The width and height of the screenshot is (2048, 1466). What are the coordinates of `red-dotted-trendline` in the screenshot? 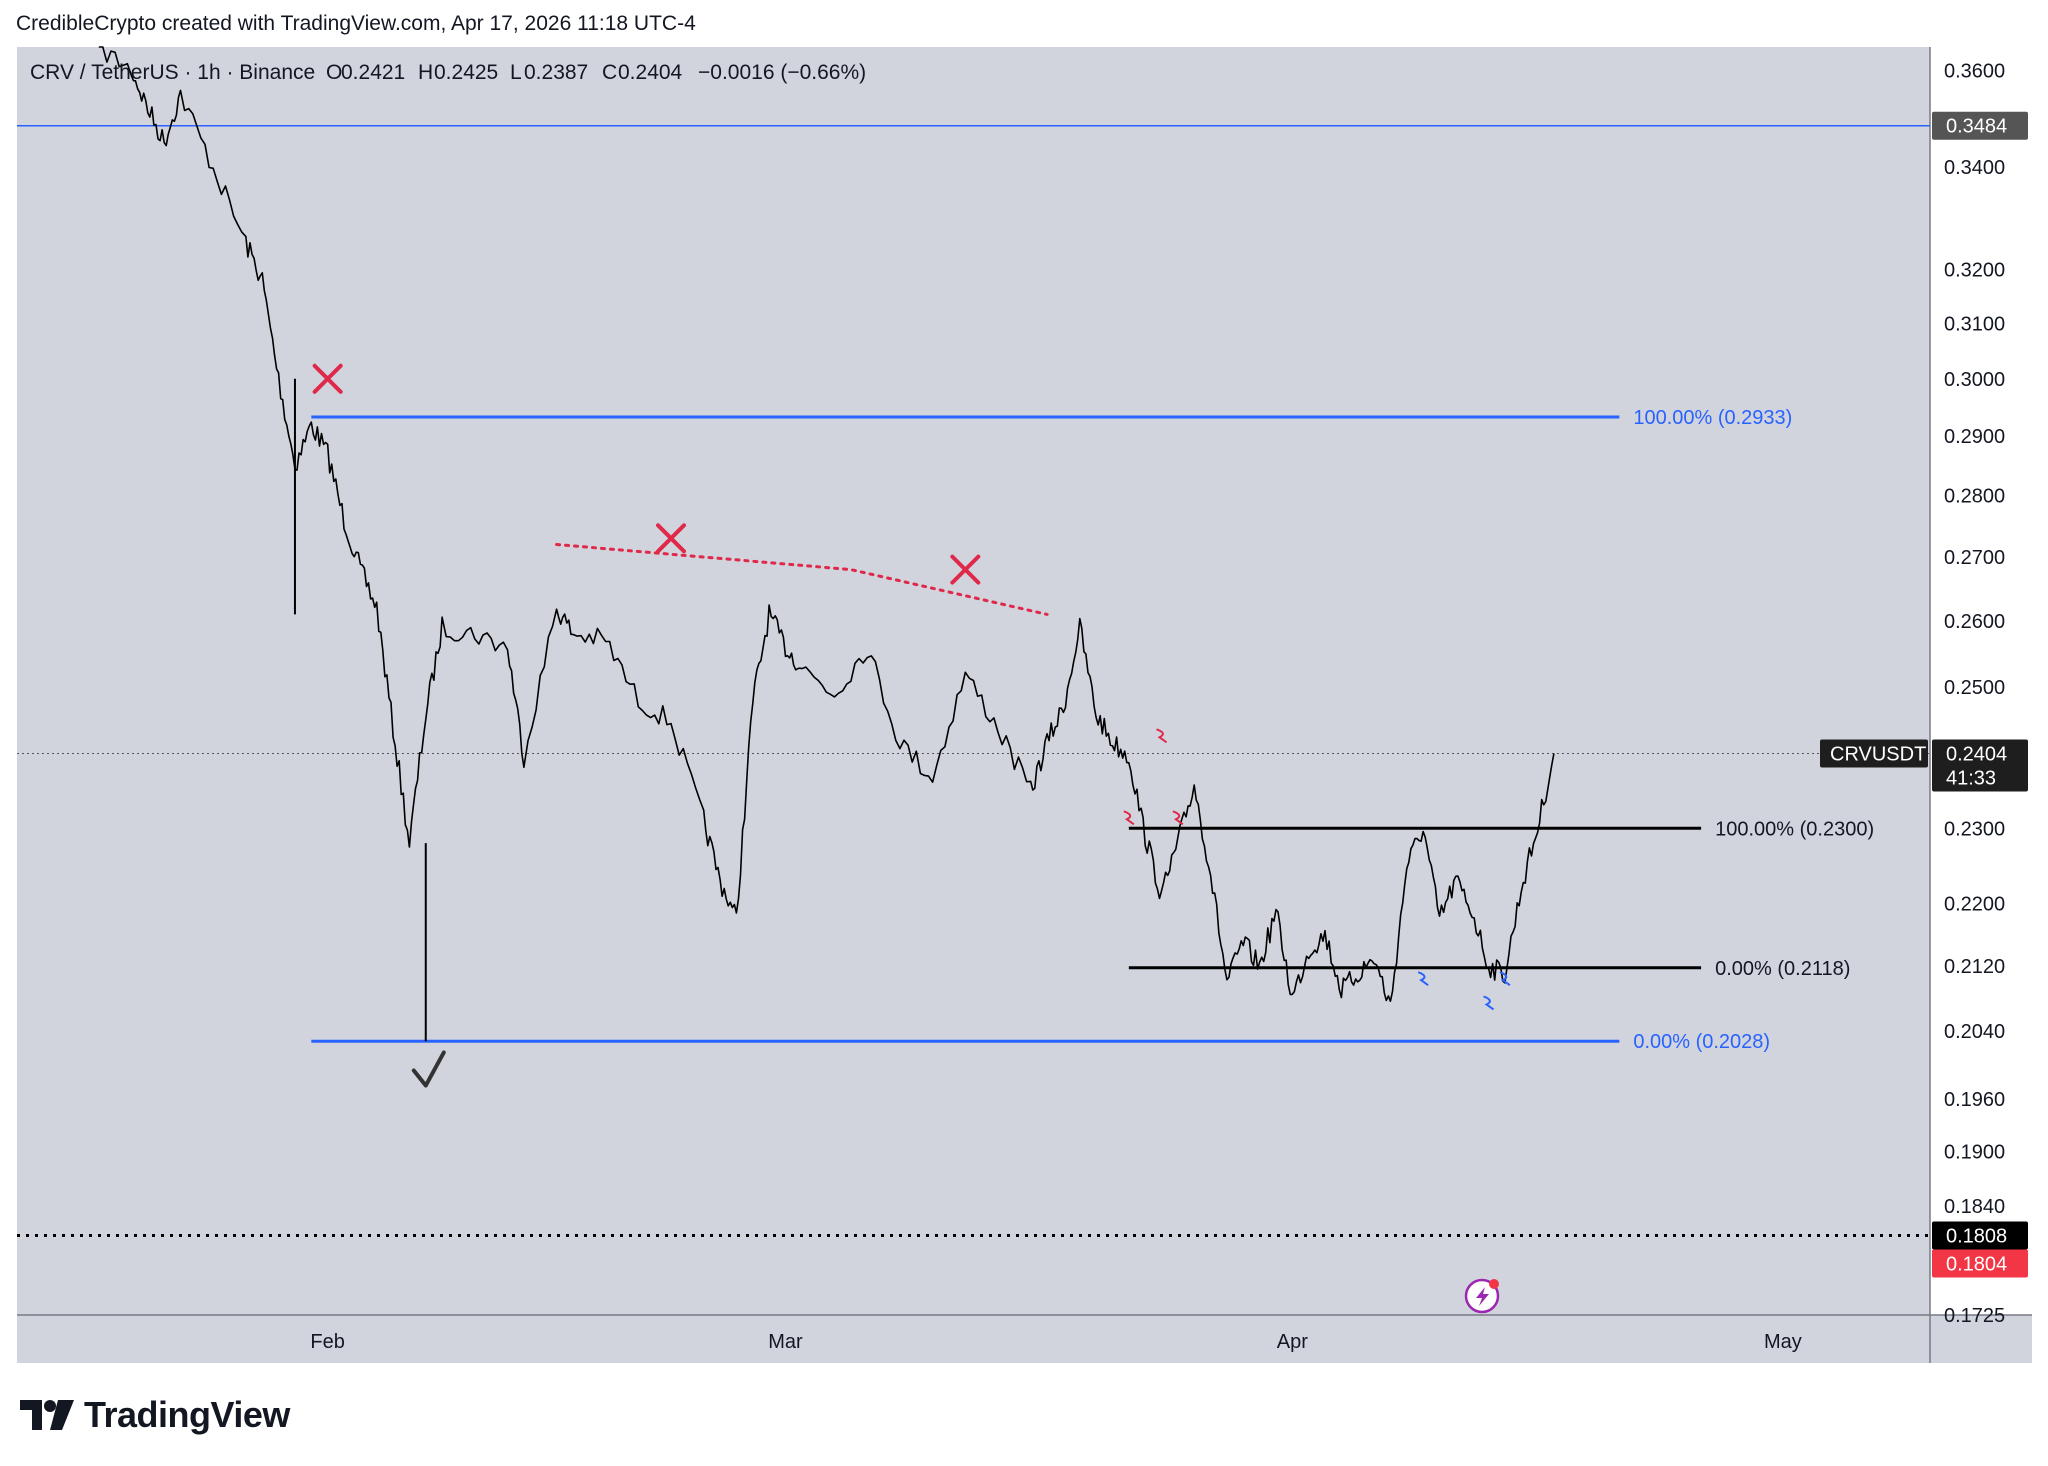 It's located at (802, 579).